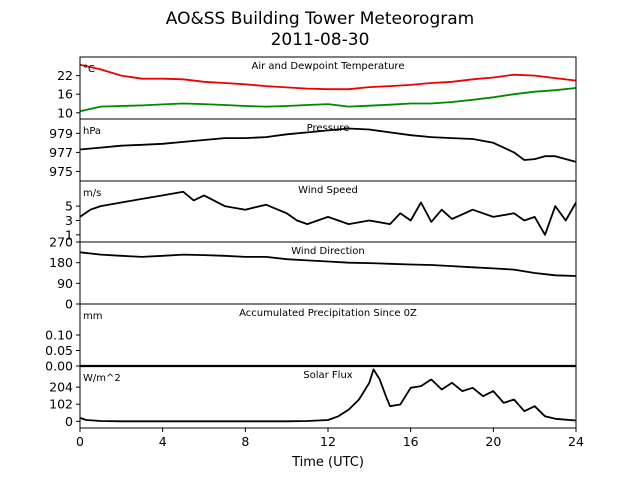 This screenshot has height=485, width=640. Describe the element at coordinates (411, 441) in the screenshot. I see `x-tick-label: 16` at that location.